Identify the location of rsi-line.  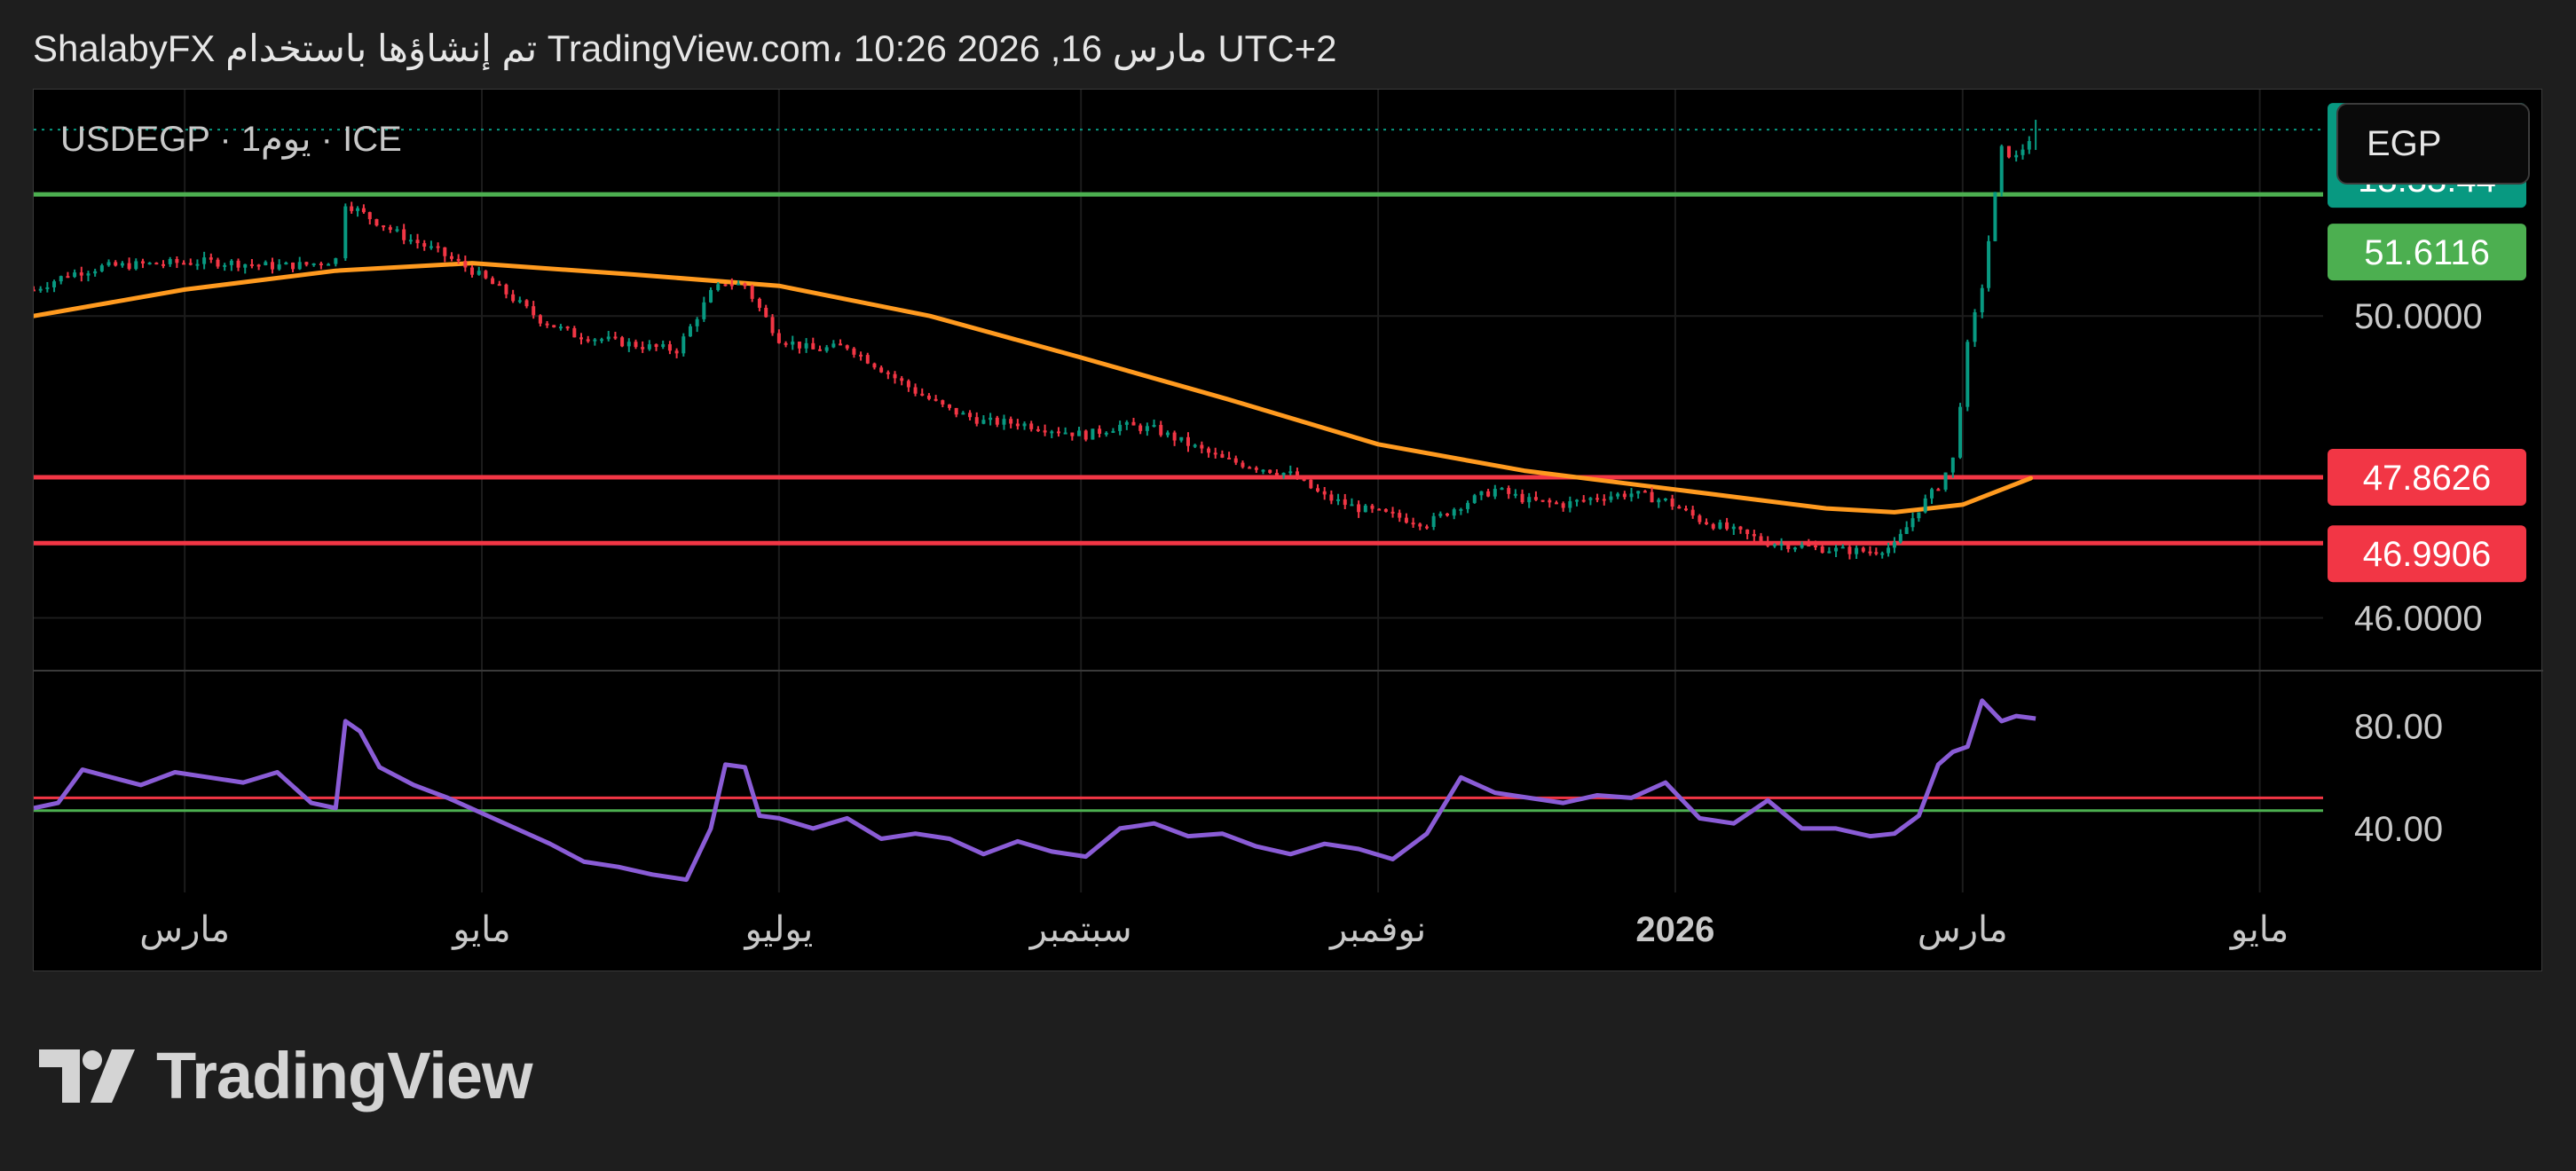
(1035, 791).